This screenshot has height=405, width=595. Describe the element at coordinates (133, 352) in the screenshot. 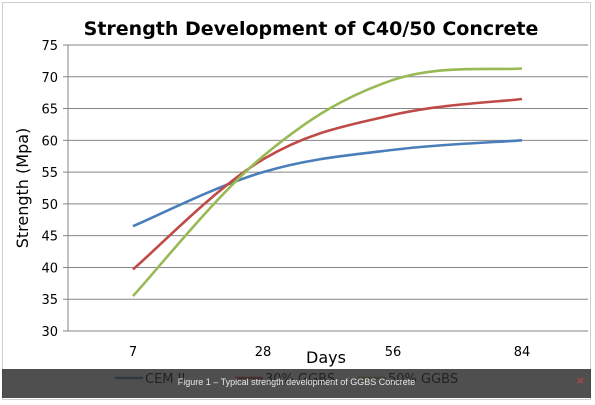

I see `x-tick-label: 7` at that location.